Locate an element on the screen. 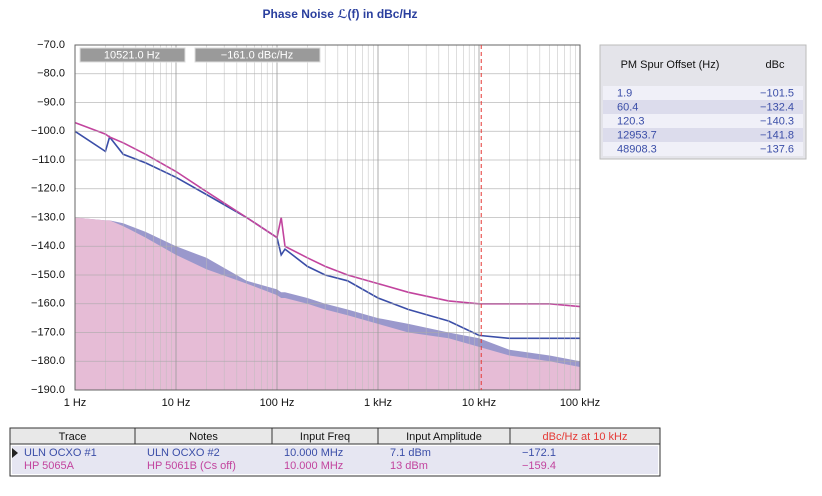 The width and height of the screenshot is (822, 496). chart-title: Phase Noise ℒ(f) in dBc/Hz is located at coordinates (340, 14).